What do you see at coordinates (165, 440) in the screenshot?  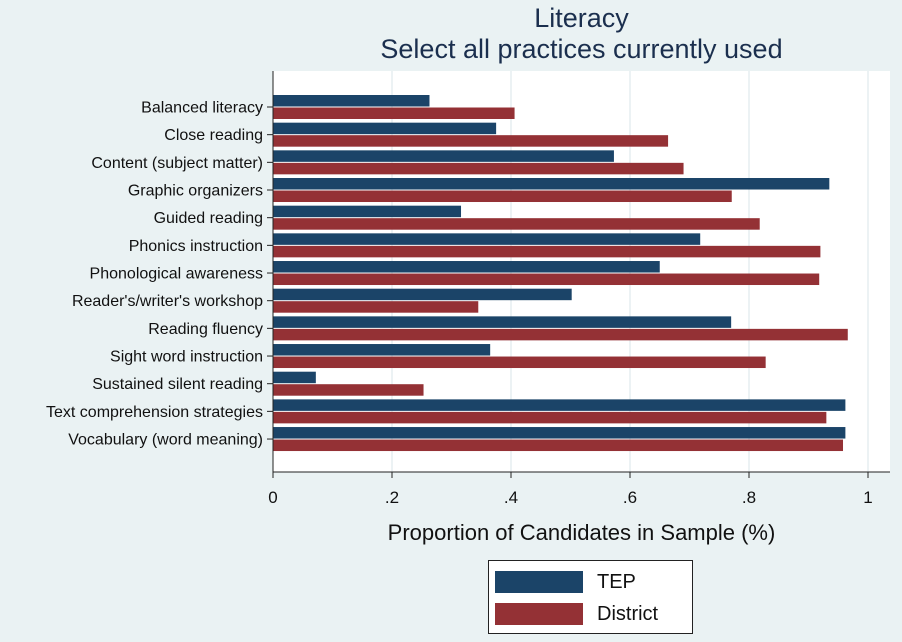 I see `category-label: Vocabulary (word meaning)` at bounding box center [165, 440].